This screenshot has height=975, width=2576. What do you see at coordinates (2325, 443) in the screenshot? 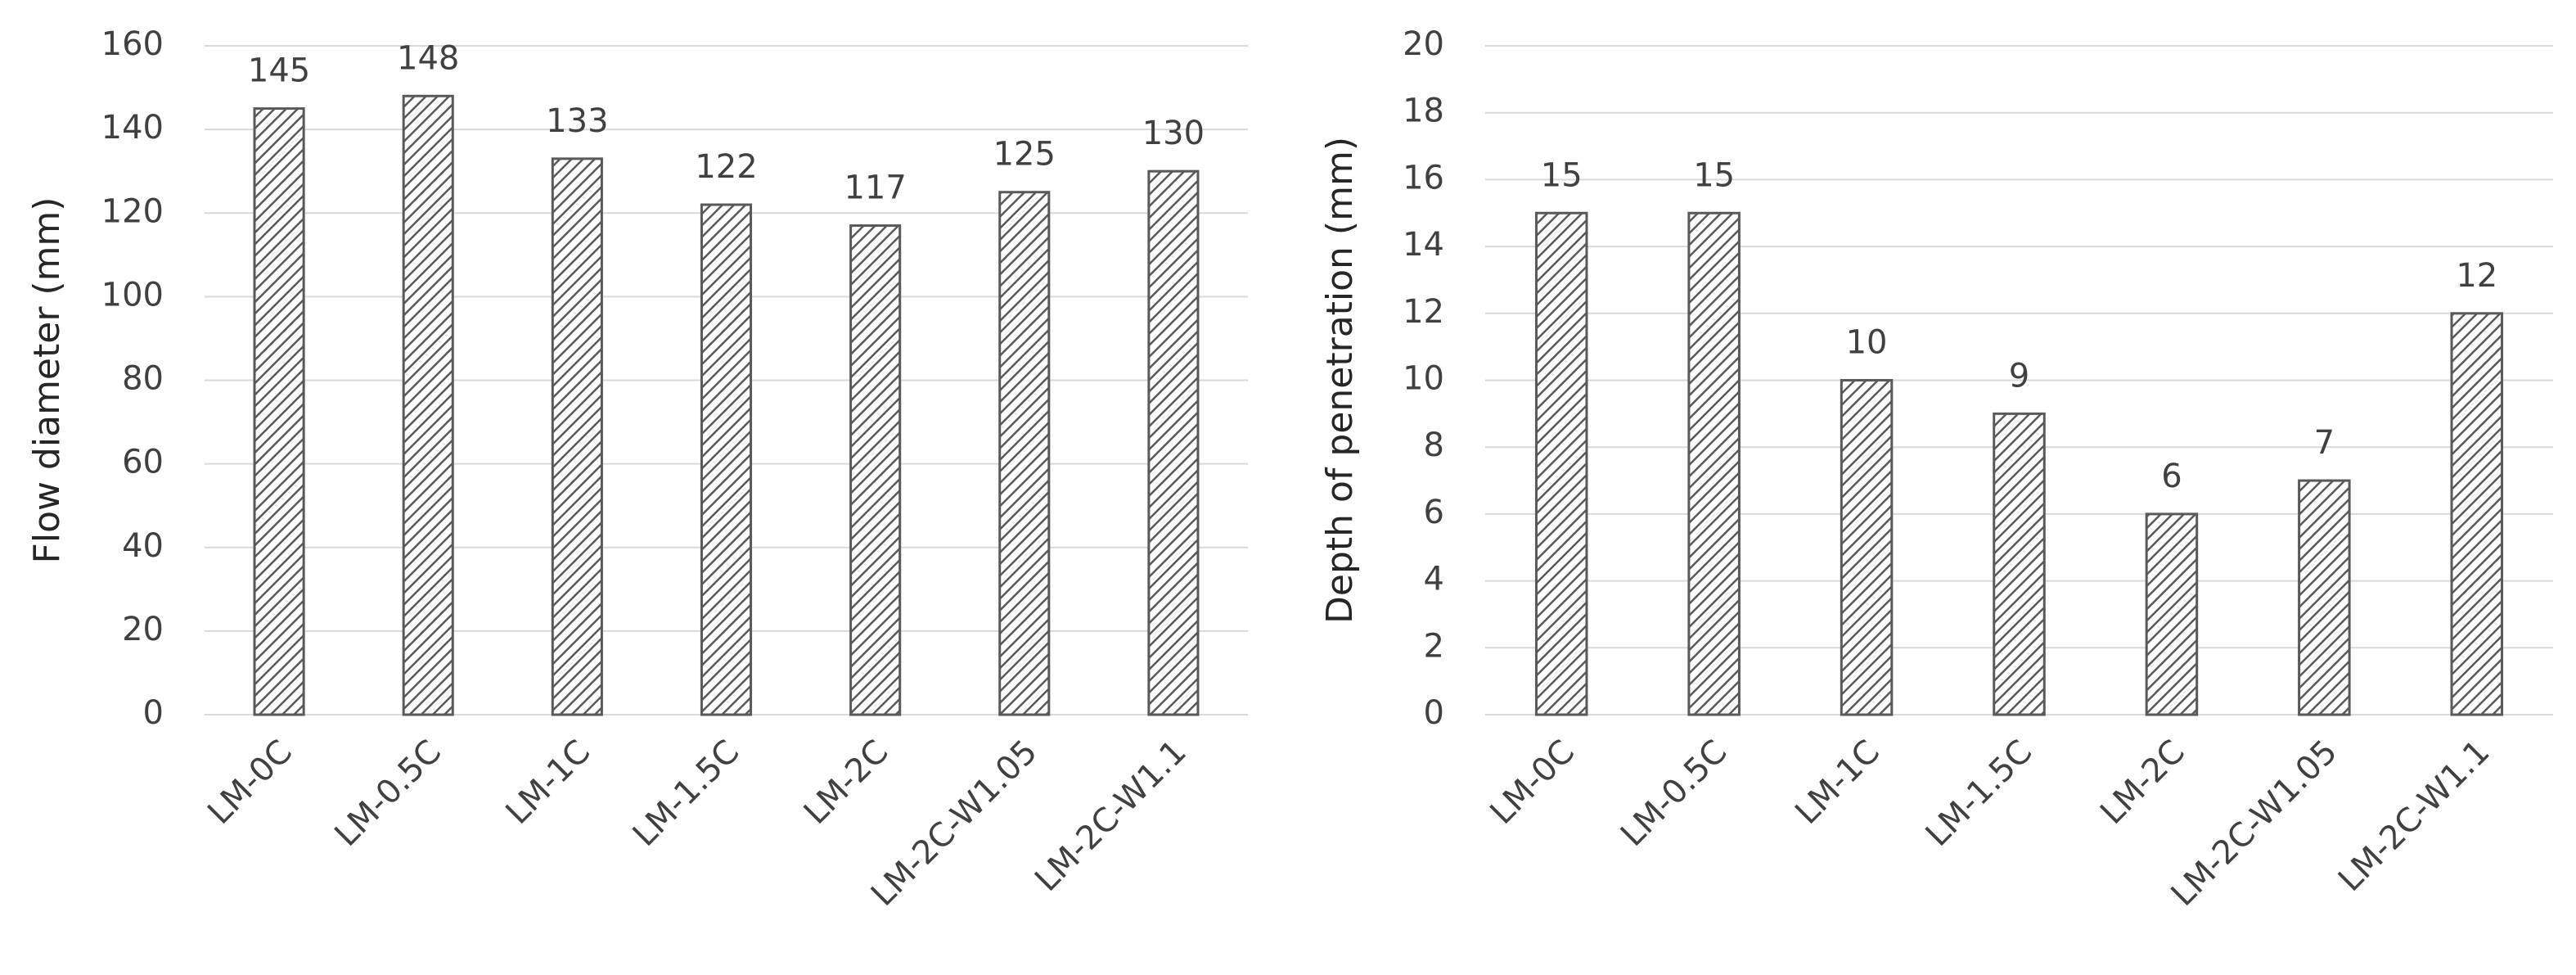
I see `data-label: 7` at bounding box center [2325, 443].